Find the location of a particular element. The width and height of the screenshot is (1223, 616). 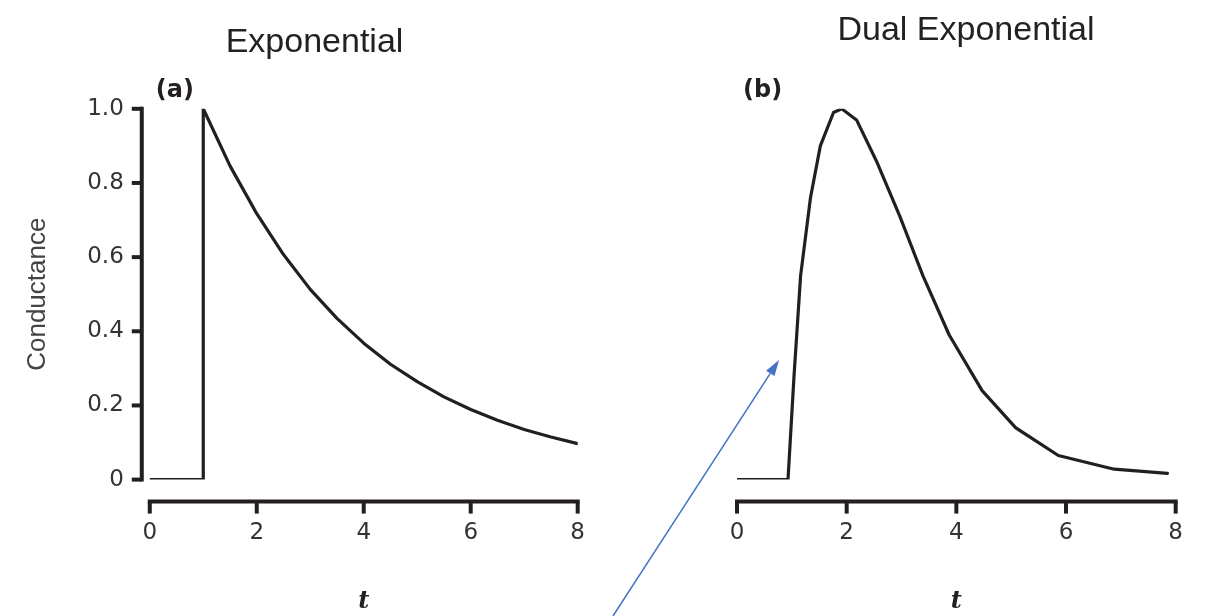

y-tick-label: 0 is located at coordinates (116, 477).